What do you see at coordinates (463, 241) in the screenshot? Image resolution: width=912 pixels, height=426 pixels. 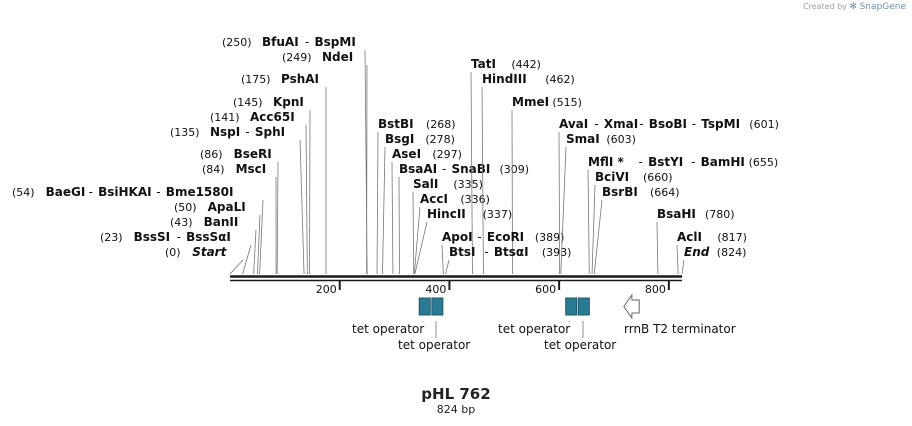 I see `enzyme-row: HincII (337)` at bounding box center [463, 241].